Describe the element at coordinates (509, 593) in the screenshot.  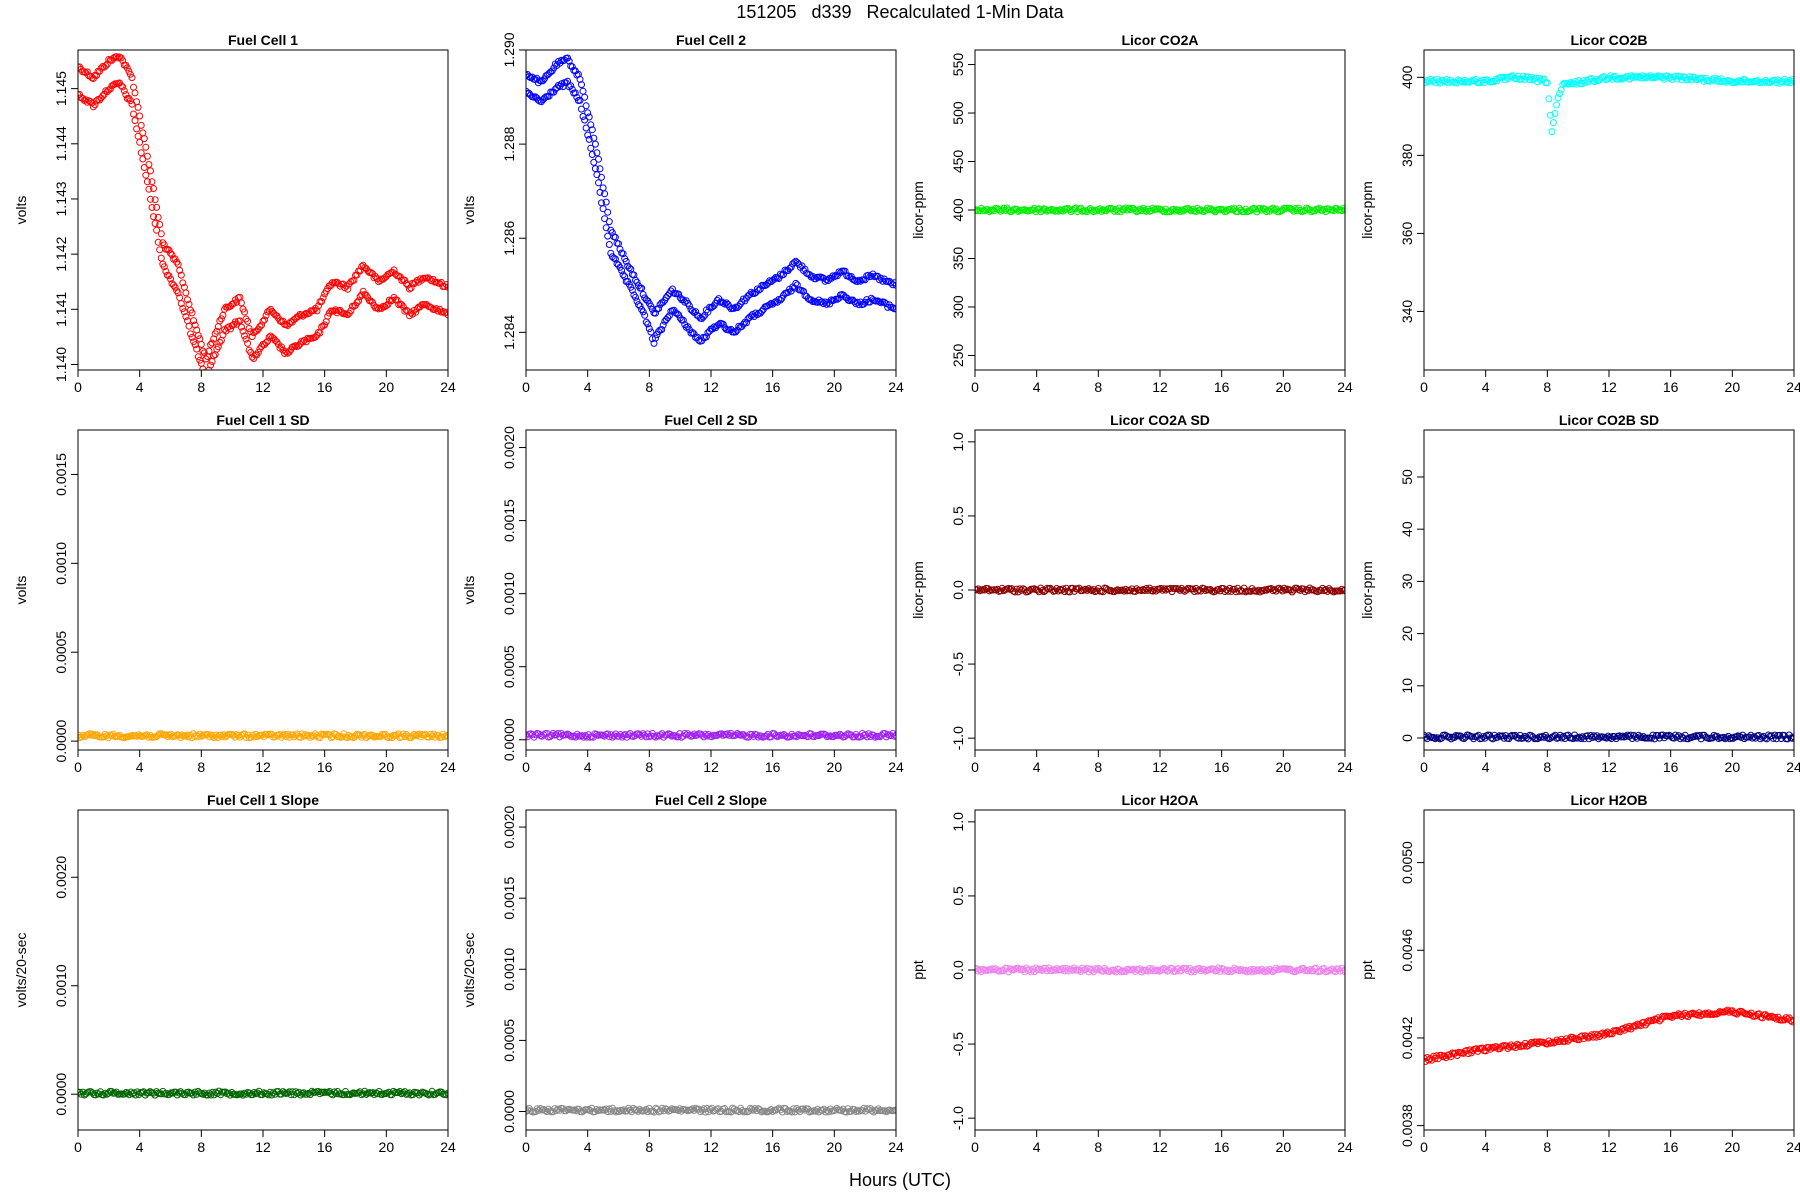
I see `y-tick-label: 0.0010` at that location.